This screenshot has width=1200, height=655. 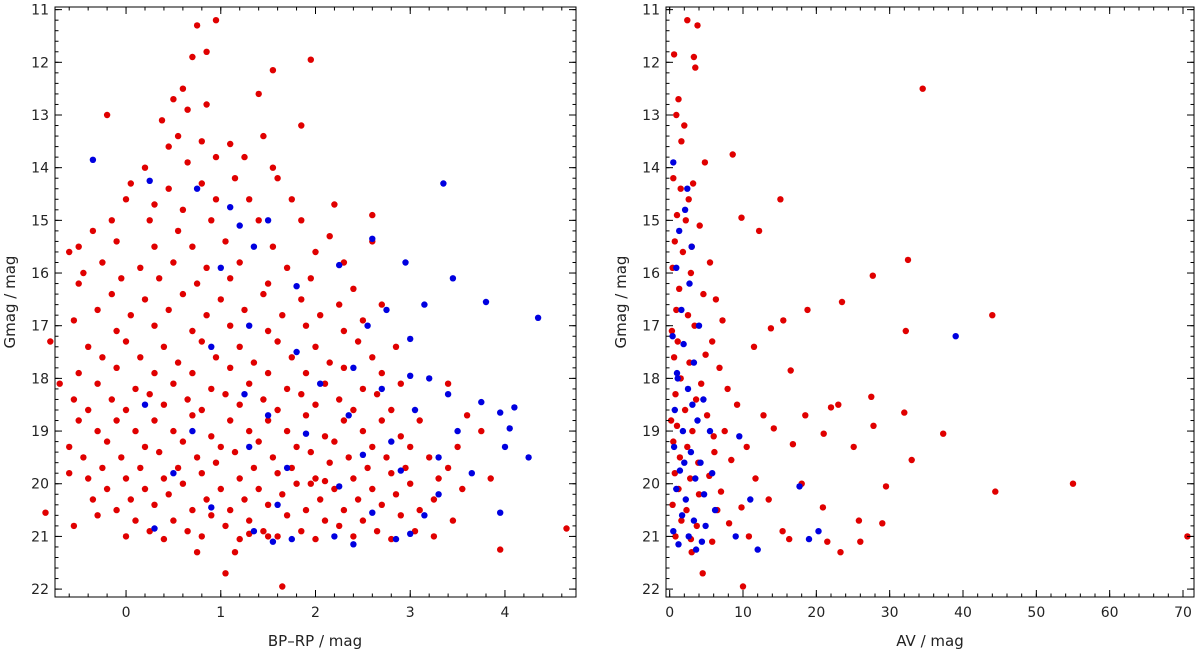 I want to click on y-tick-label: 17, so click(x=651, y=327).